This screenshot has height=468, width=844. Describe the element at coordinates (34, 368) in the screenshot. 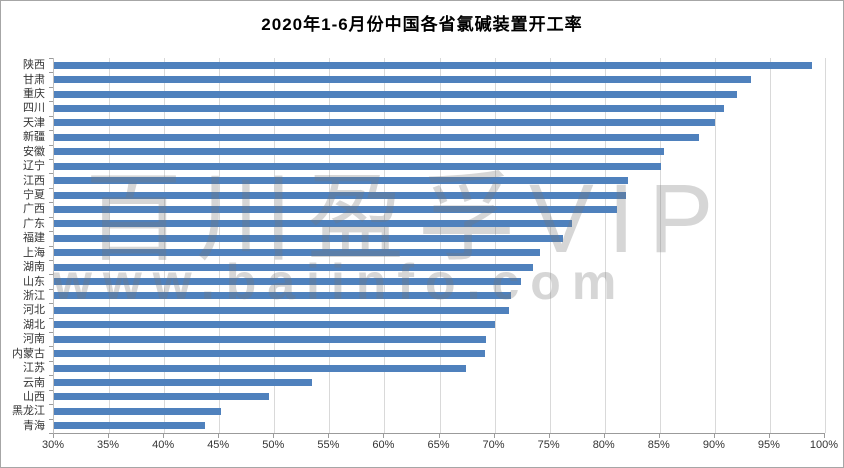

I see `category-label: 江苏` at that location.